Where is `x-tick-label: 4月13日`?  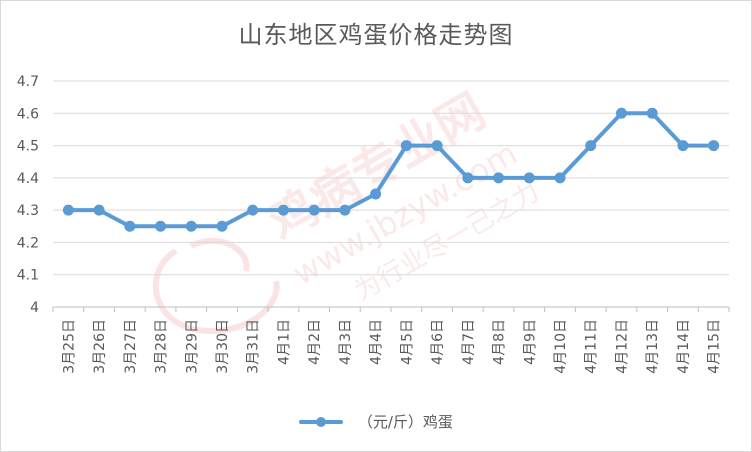
x-tick-label: 4月13日 is located at coordinates (653, 346).